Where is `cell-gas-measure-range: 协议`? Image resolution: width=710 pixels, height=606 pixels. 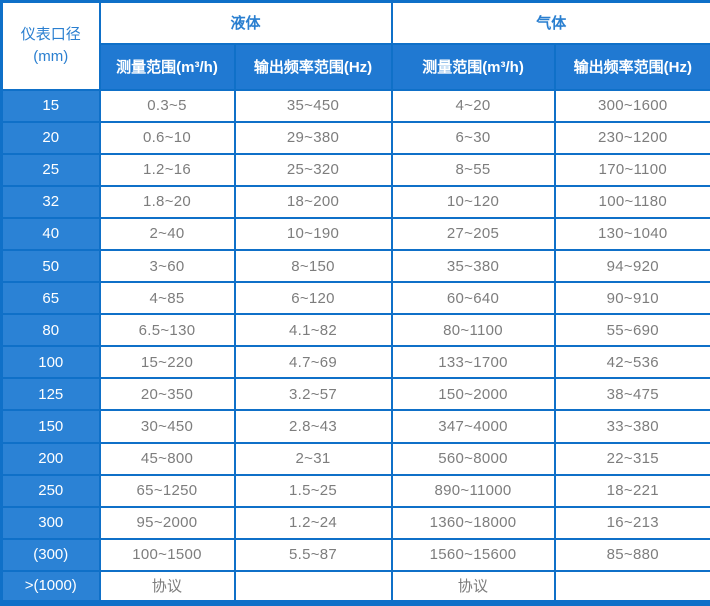
cell-gas-measure-range: 协议 is located at coordinates (473, 587).